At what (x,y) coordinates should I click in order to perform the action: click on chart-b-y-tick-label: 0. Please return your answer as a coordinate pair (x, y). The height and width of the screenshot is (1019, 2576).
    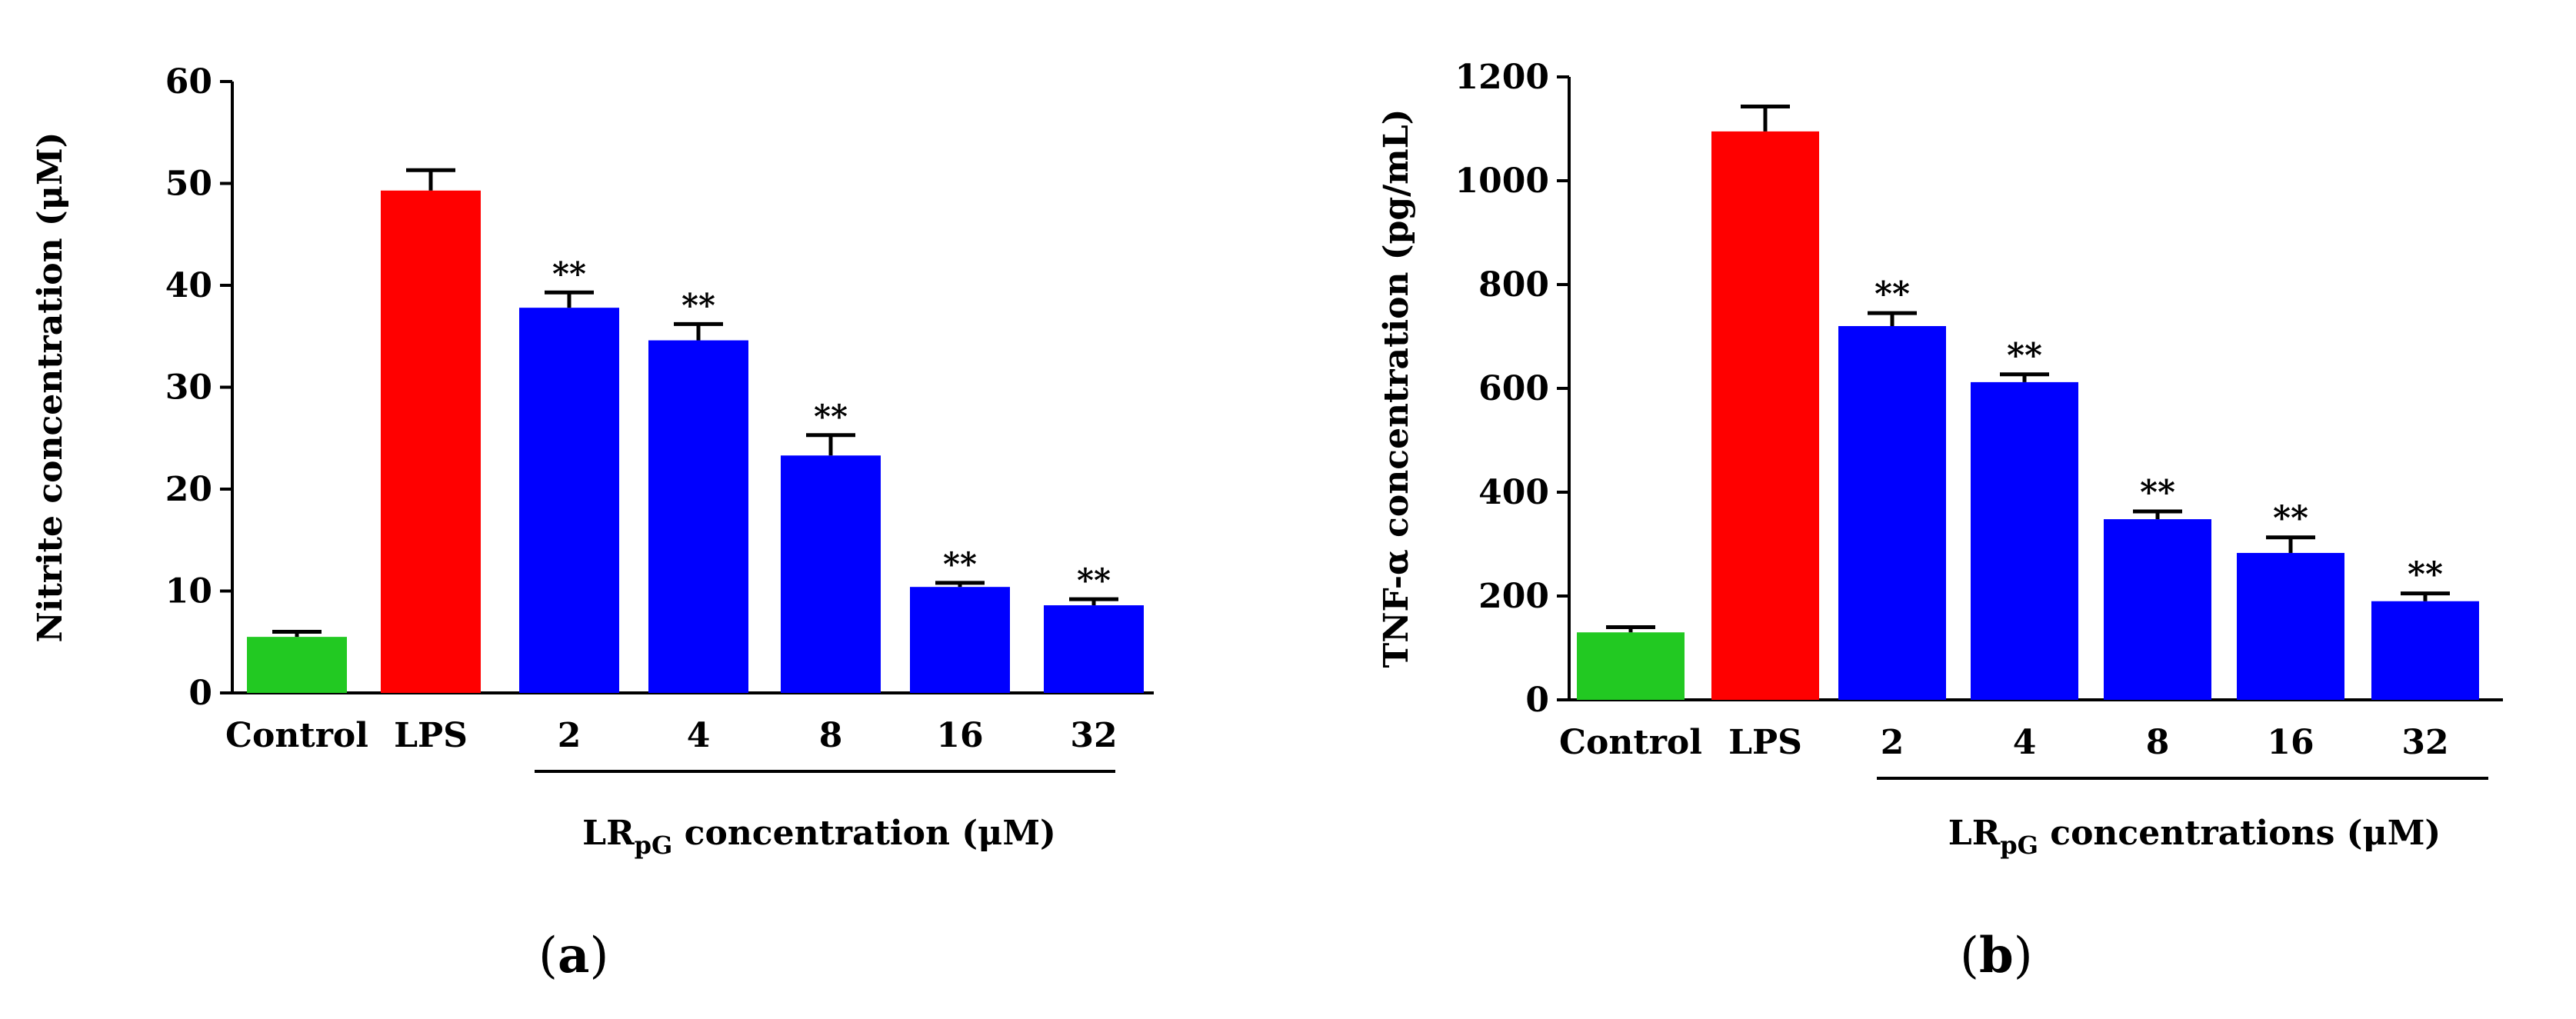
    Looking at the image, I should click on (1537, 700).